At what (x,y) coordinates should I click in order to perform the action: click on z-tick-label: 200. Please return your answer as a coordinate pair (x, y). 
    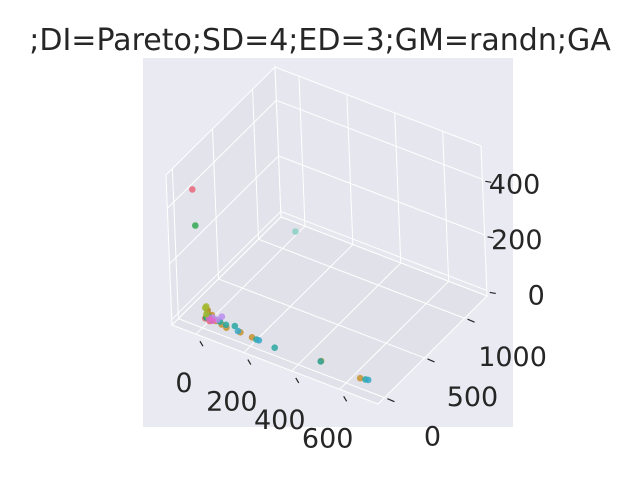
    Looking at the image, I should click on (517, 240).